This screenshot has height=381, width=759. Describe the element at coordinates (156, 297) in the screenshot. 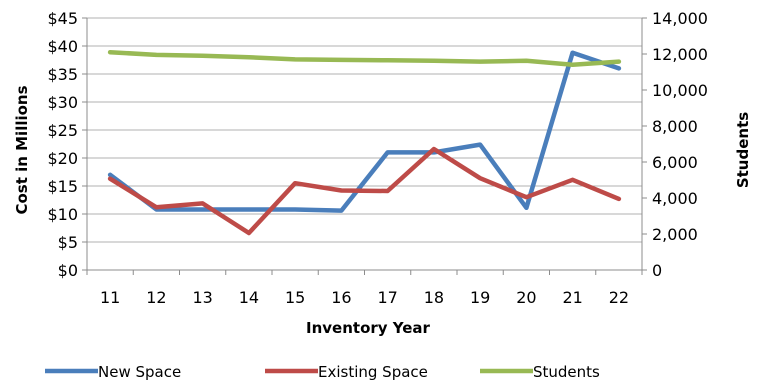

I see `x-tick-label: 12` at that location.